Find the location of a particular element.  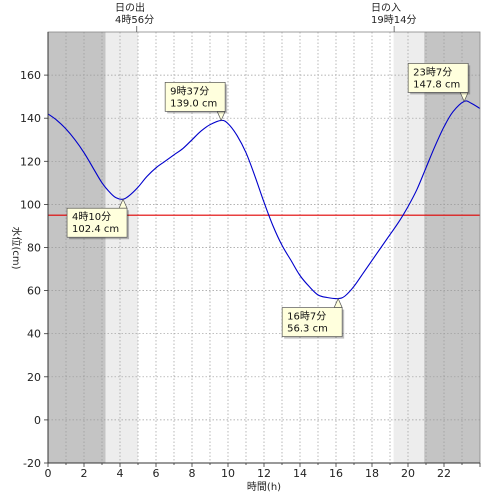

annotation-value: 139.0 cm is located at coordinates (193, 103).